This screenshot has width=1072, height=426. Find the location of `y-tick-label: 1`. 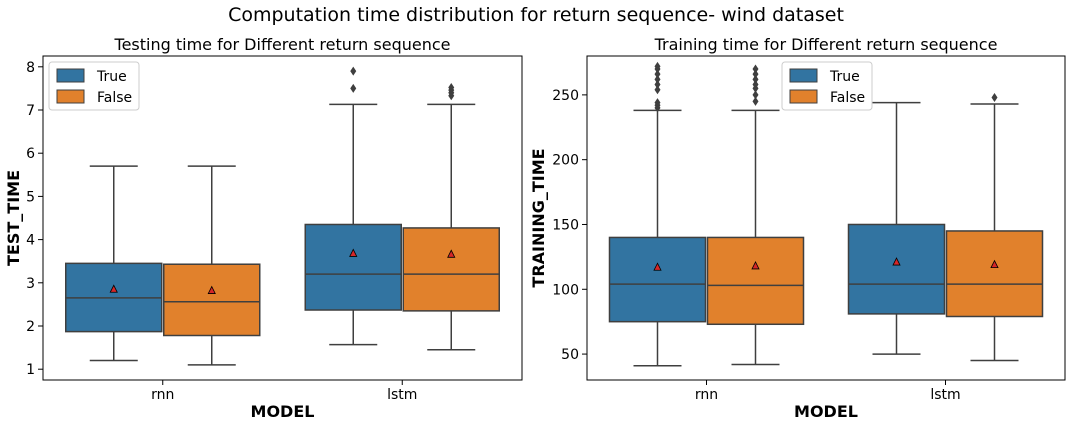

y-tick-label: 1 is located at coordinates (30, 370).